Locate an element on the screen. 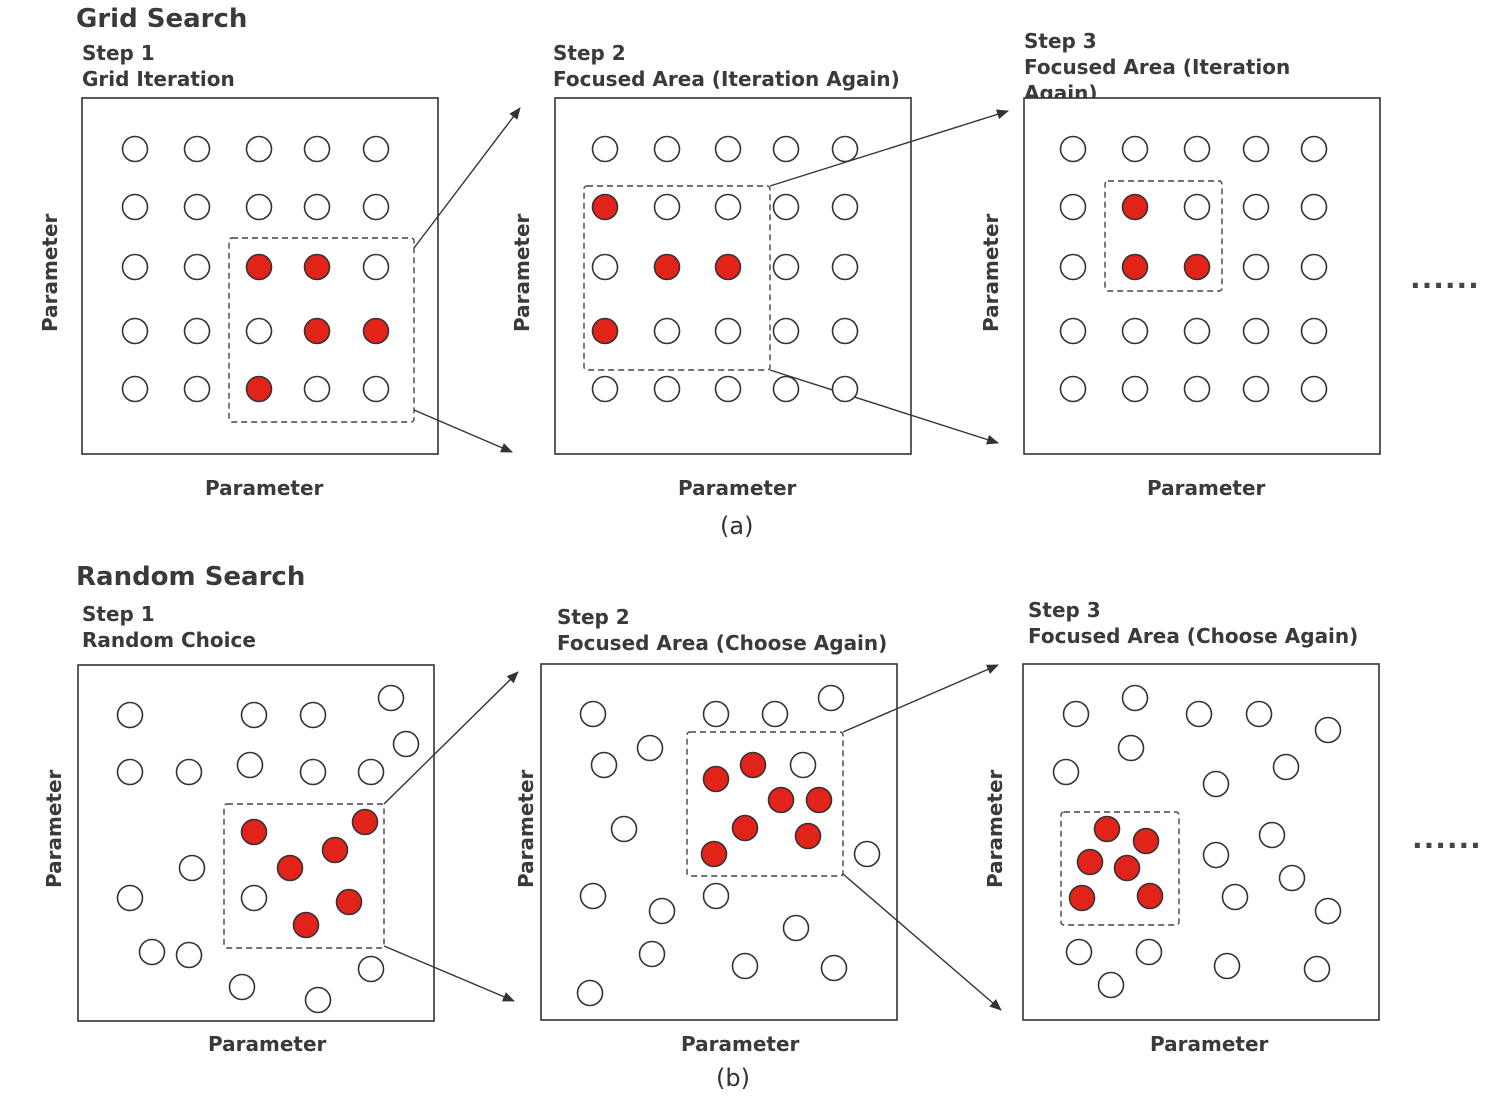  grid-step3-label: Step 3 is located at coordinates (1060, 41).